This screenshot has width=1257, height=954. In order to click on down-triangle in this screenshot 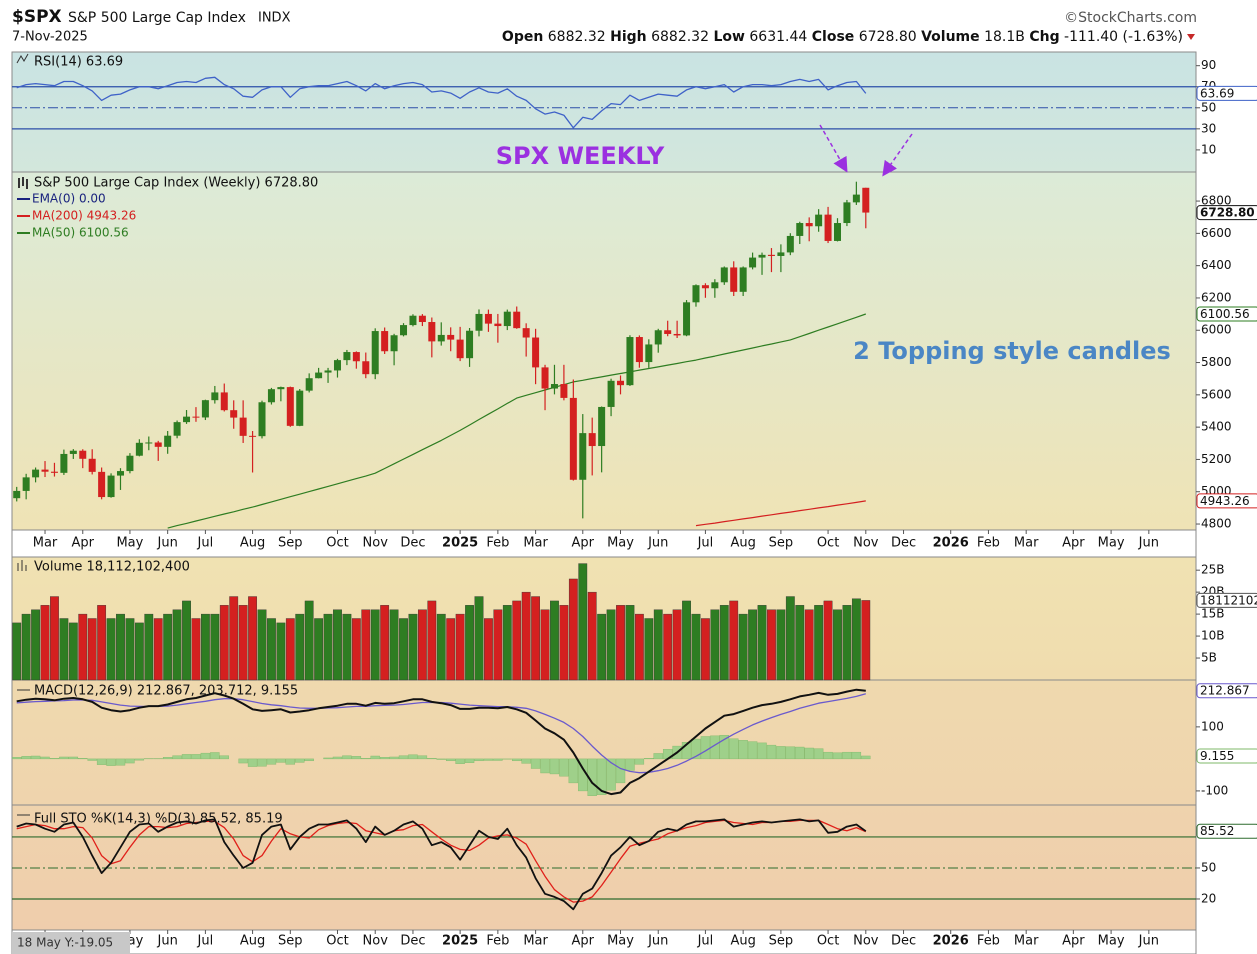, I will do `click(1191, 37)`.